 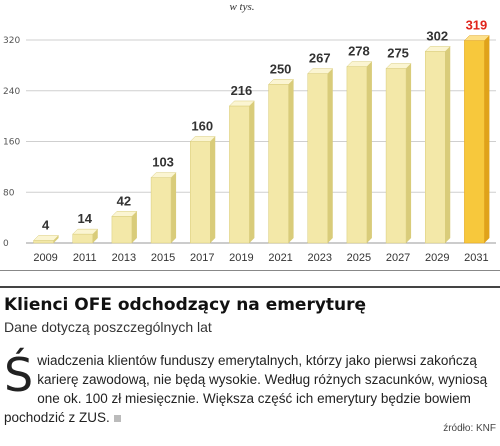 I want to click on x-tick-label-2027: 2027, so click(x=398, y=258).